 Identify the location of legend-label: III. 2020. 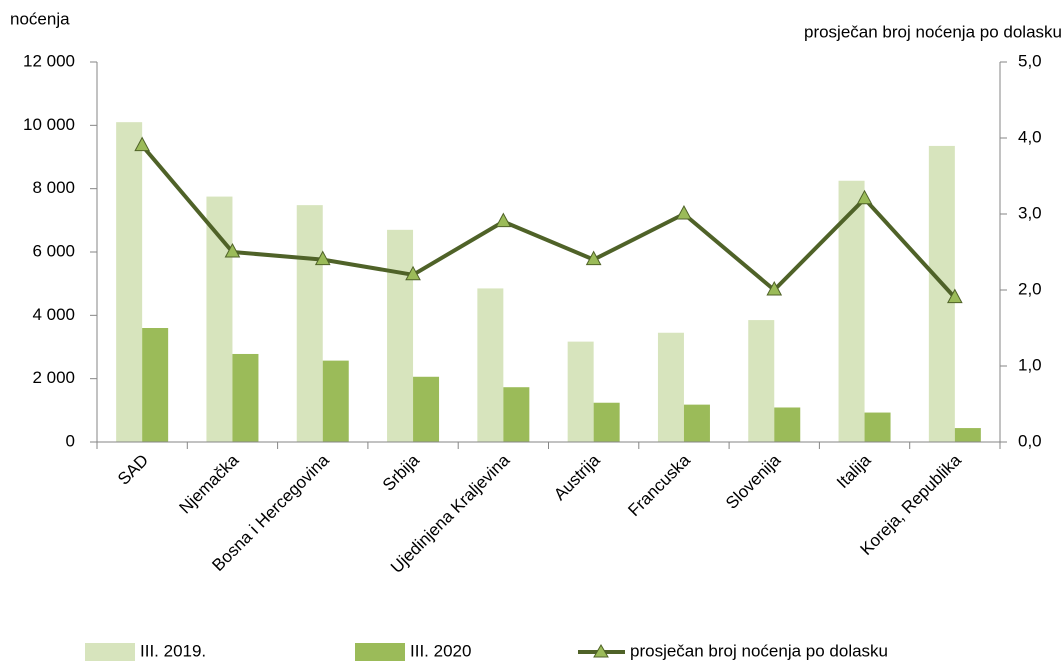
(440, 650).